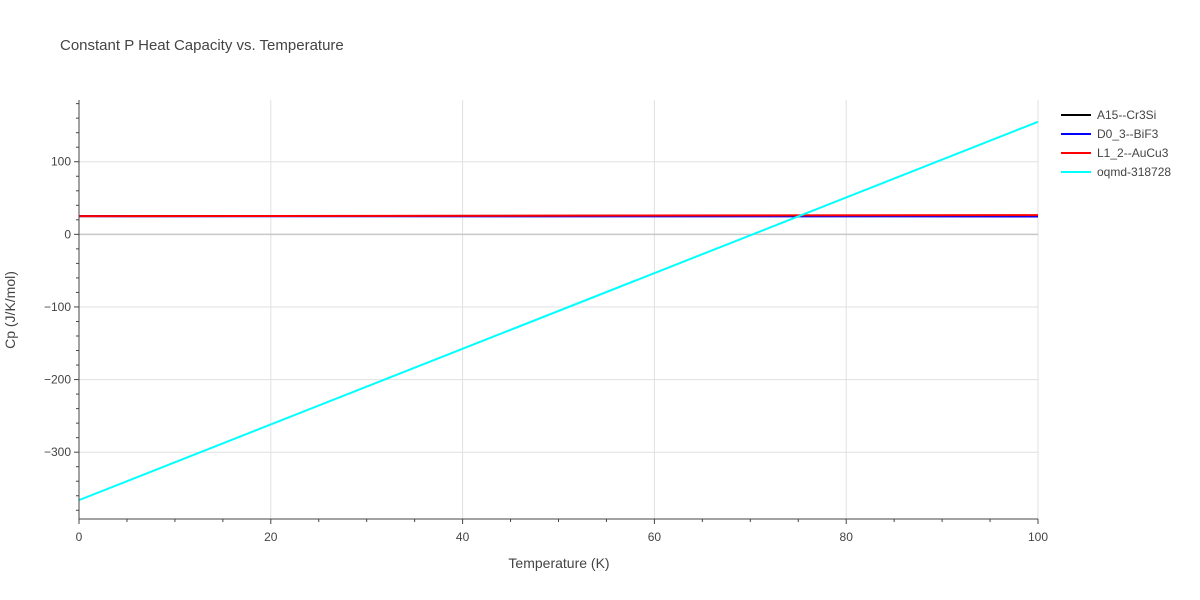 The width and height of the screenshot is (1200, 600). Describe the element at coordinates (57, 380) in the screenshot. I see `y-tick-label: −200` at that location.